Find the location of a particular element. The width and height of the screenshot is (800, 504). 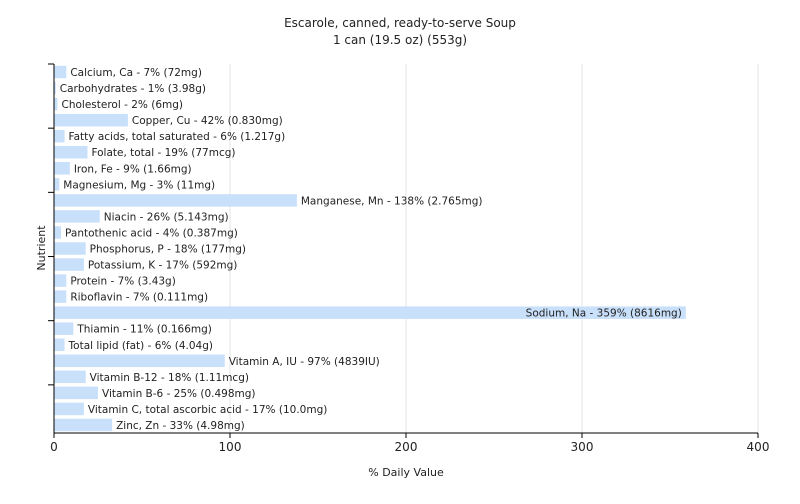

bar-label: Folate, total - 19% (77mcg) is located at coordinates (163, 153).